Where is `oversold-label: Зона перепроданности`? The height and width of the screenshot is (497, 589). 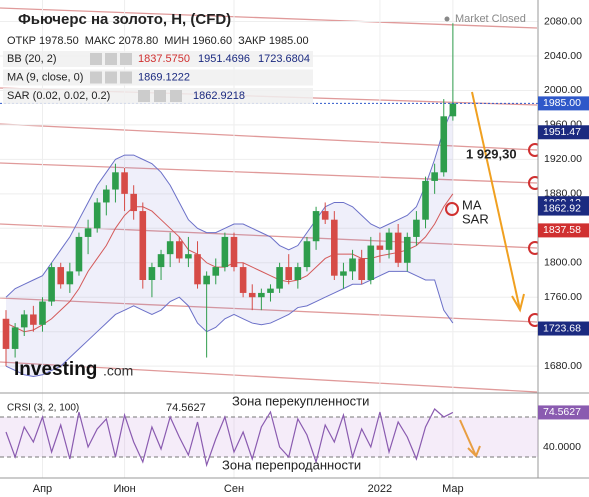 oversold-label: Зона перепроданности is located at coordinates (291, 464).